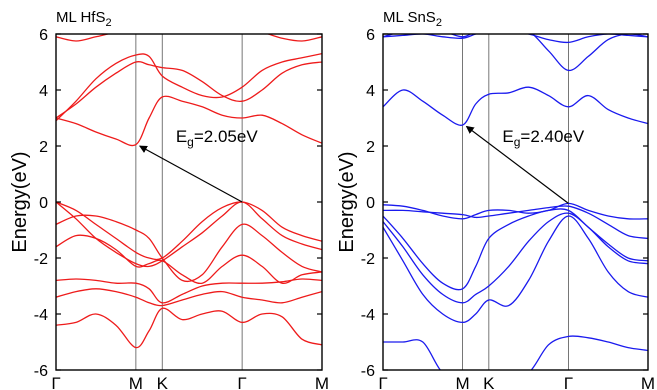 The width and height of the screenshot is (657, 390). What do you see at coordinates (217, 138) in the screenshot?
I see `band-gap-label: Eg=2.05eV` at bounding box center [217, 138].